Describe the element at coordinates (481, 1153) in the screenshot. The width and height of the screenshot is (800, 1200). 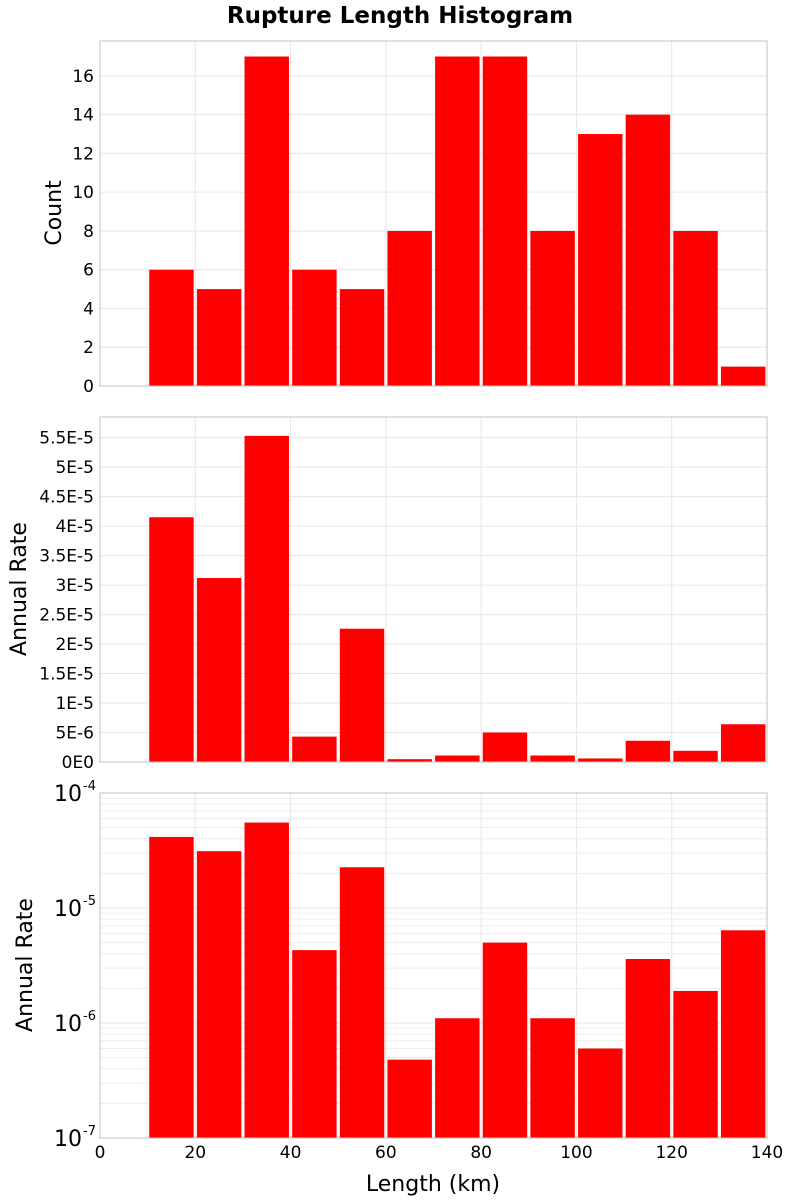
I see `x-tick-label: 80` at that location.